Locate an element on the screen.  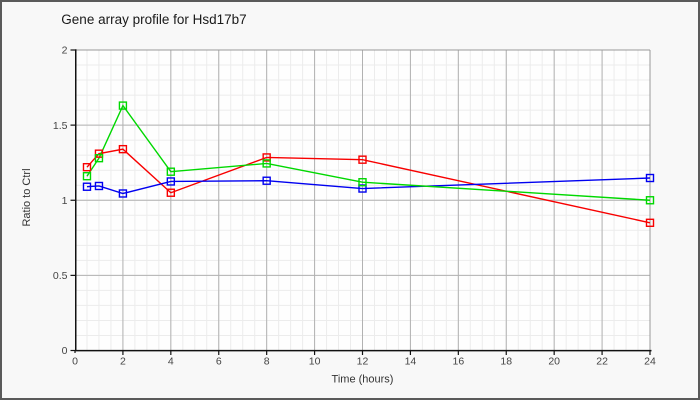
svg-text: Time (hours) is located at coordinates (363, 380).